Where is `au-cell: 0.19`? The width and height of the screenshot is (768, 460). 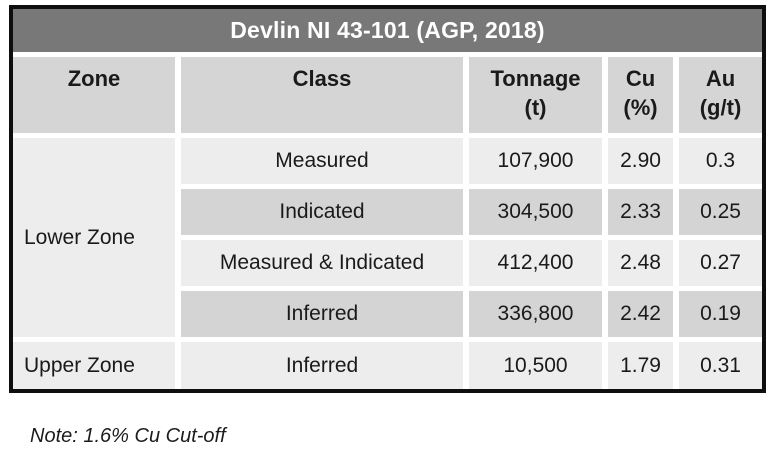 au-cell: 0.19 is located at coordinates (720, 314).